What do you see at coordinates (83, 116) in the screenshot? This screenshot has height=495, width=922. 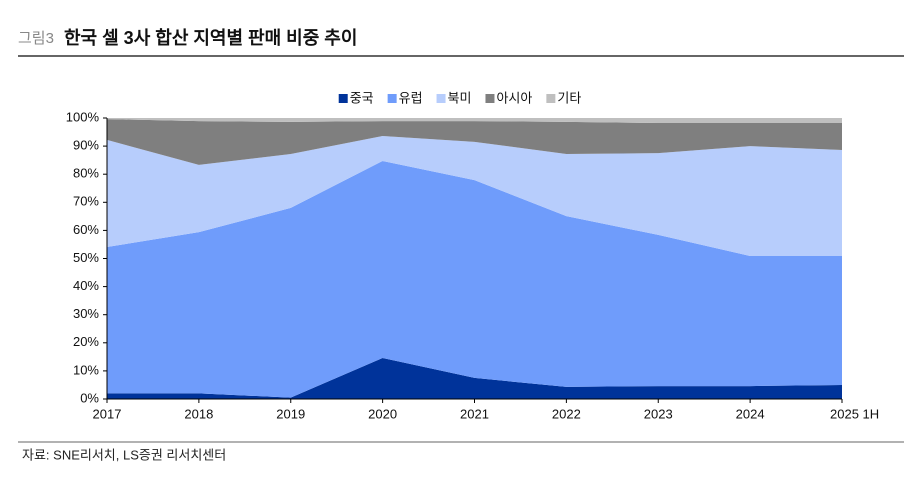 I see `y-tick-label: 100%` at bounding box center [83, 116].